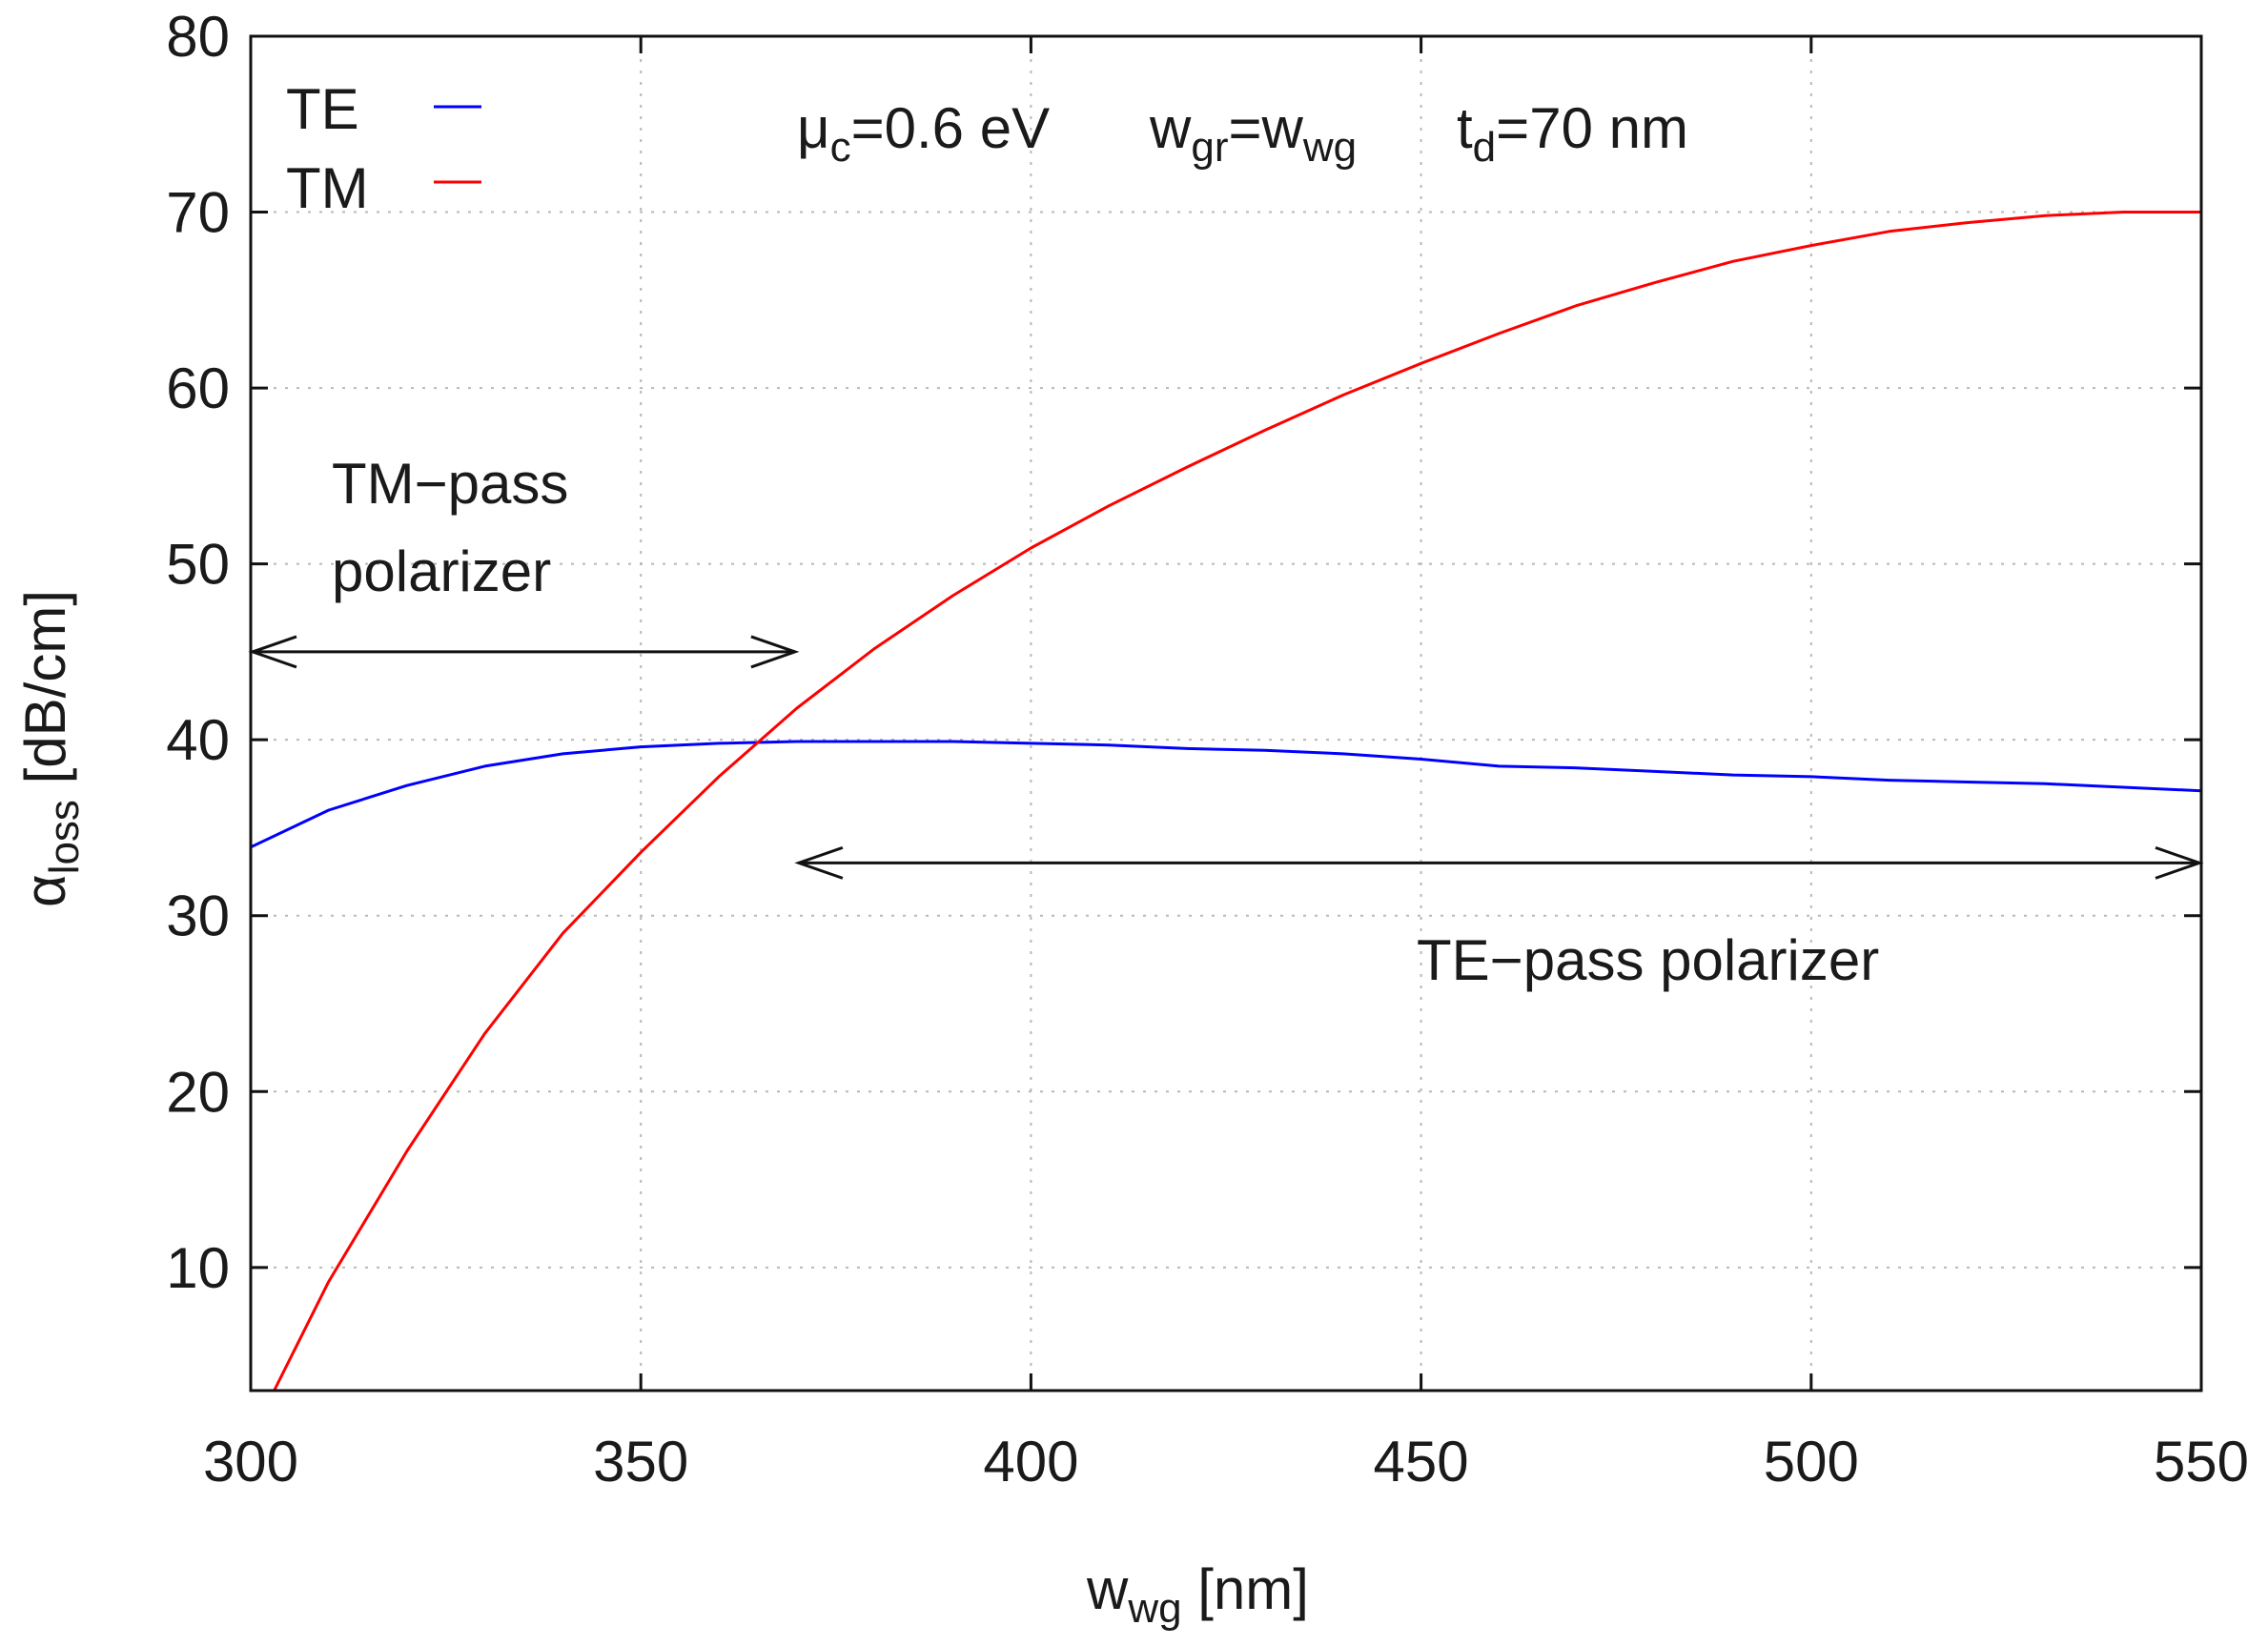 The width and height of the screenshot is (2268, 1646). I want to click on x-axis-label: wwg [nm], so click(1197, 1594).